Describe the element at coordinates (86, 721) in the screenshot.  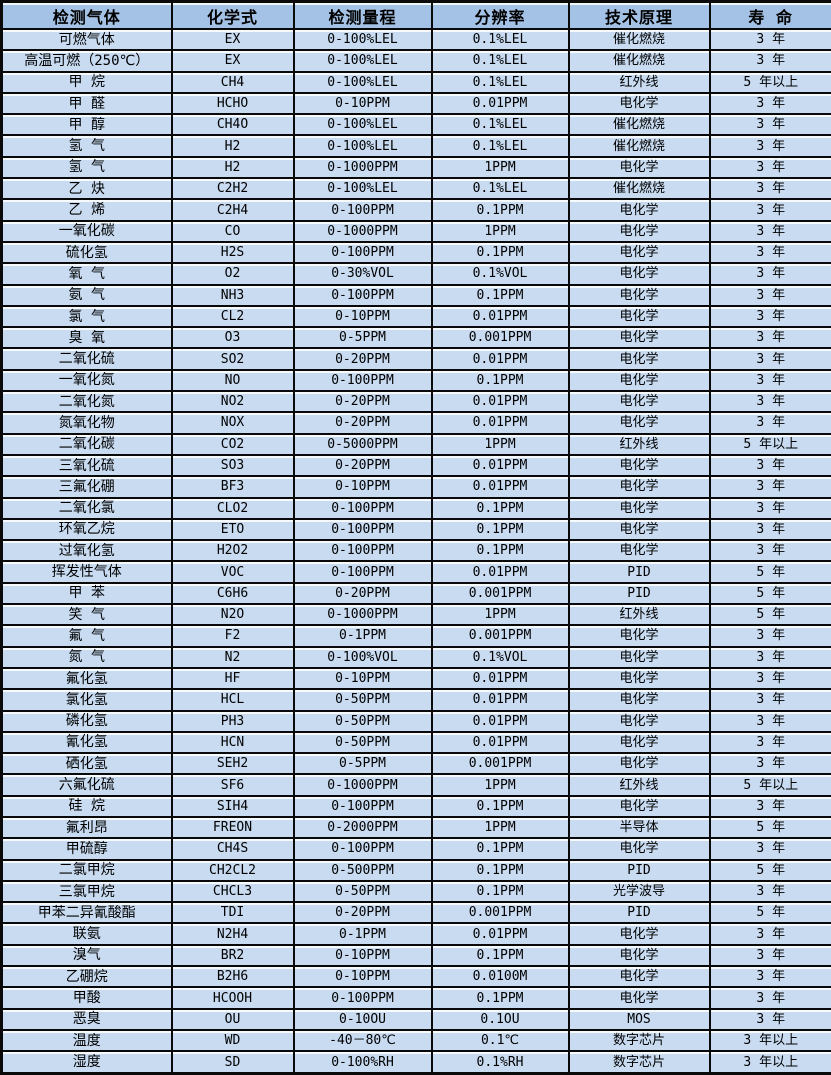
I see `cell-gas-name: 磷化氢` at that location.